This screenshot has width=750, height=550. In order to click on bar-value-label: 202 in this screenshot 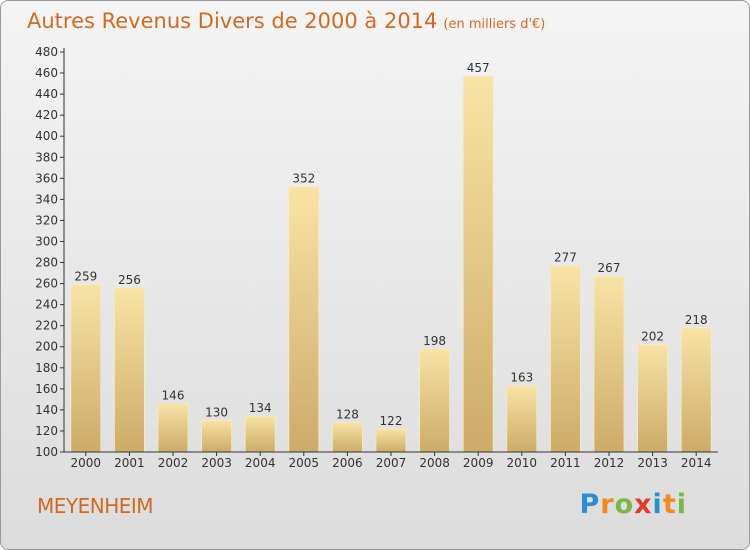, I will do `click(652, 337)`.